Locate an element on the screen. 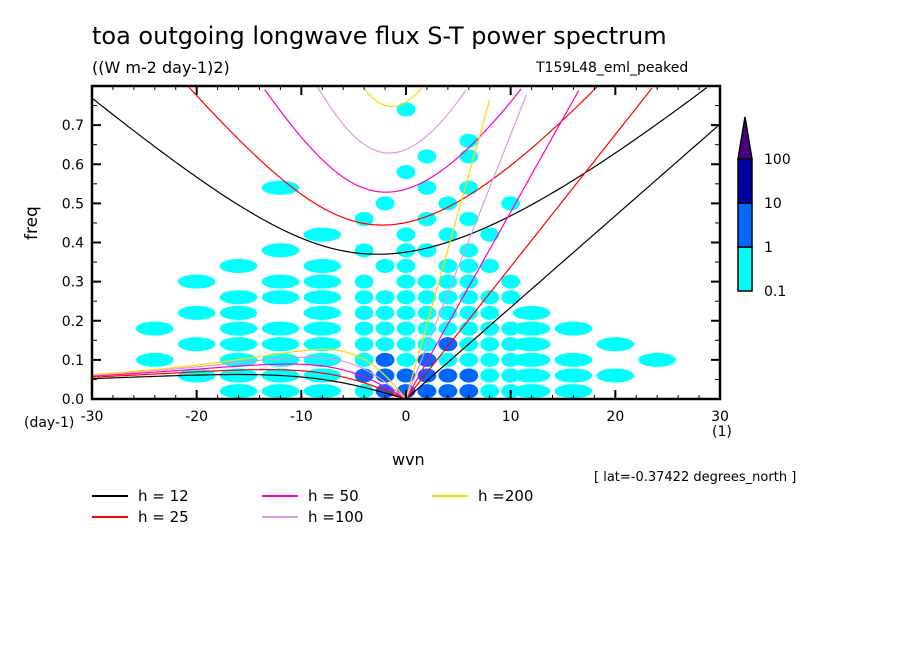  legend-item: h = 12 is located at coordinates (140, 496).